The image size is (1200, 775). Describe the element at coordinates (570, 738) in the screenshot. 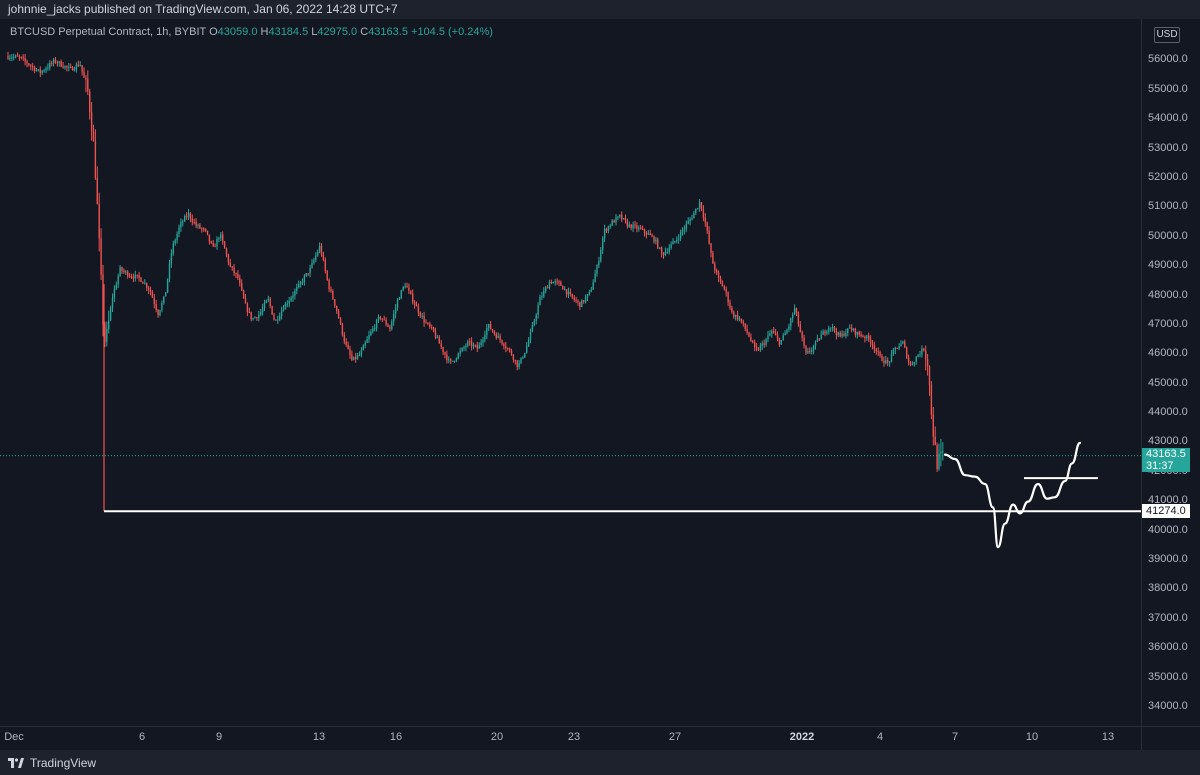

I see `time-axis: Dec 6 9 13 16 20 23 27 2022 4 7 10 13` at that location.